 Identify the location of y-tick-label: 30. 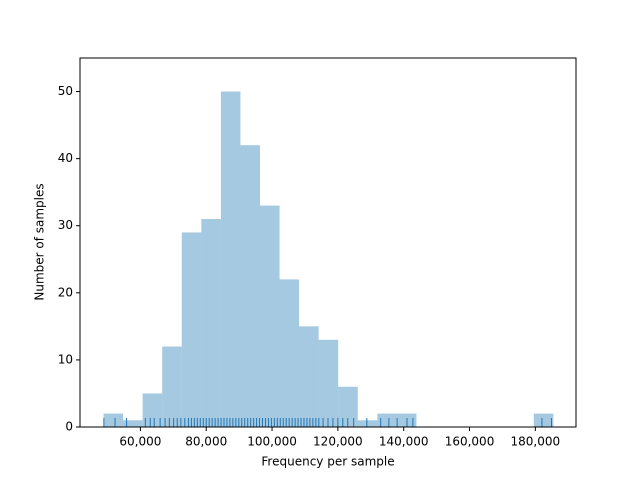
(65, 225).